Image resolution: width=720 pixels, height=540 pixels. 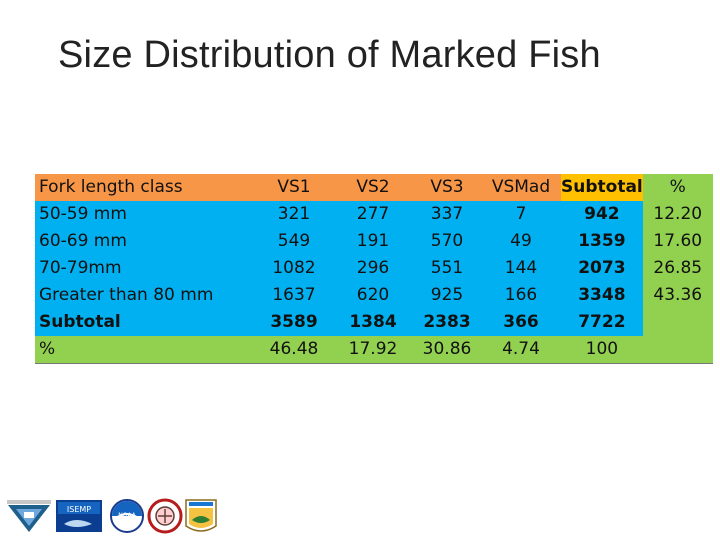 I want to click on cell-value: 30.86, so click(x=447, y=350).